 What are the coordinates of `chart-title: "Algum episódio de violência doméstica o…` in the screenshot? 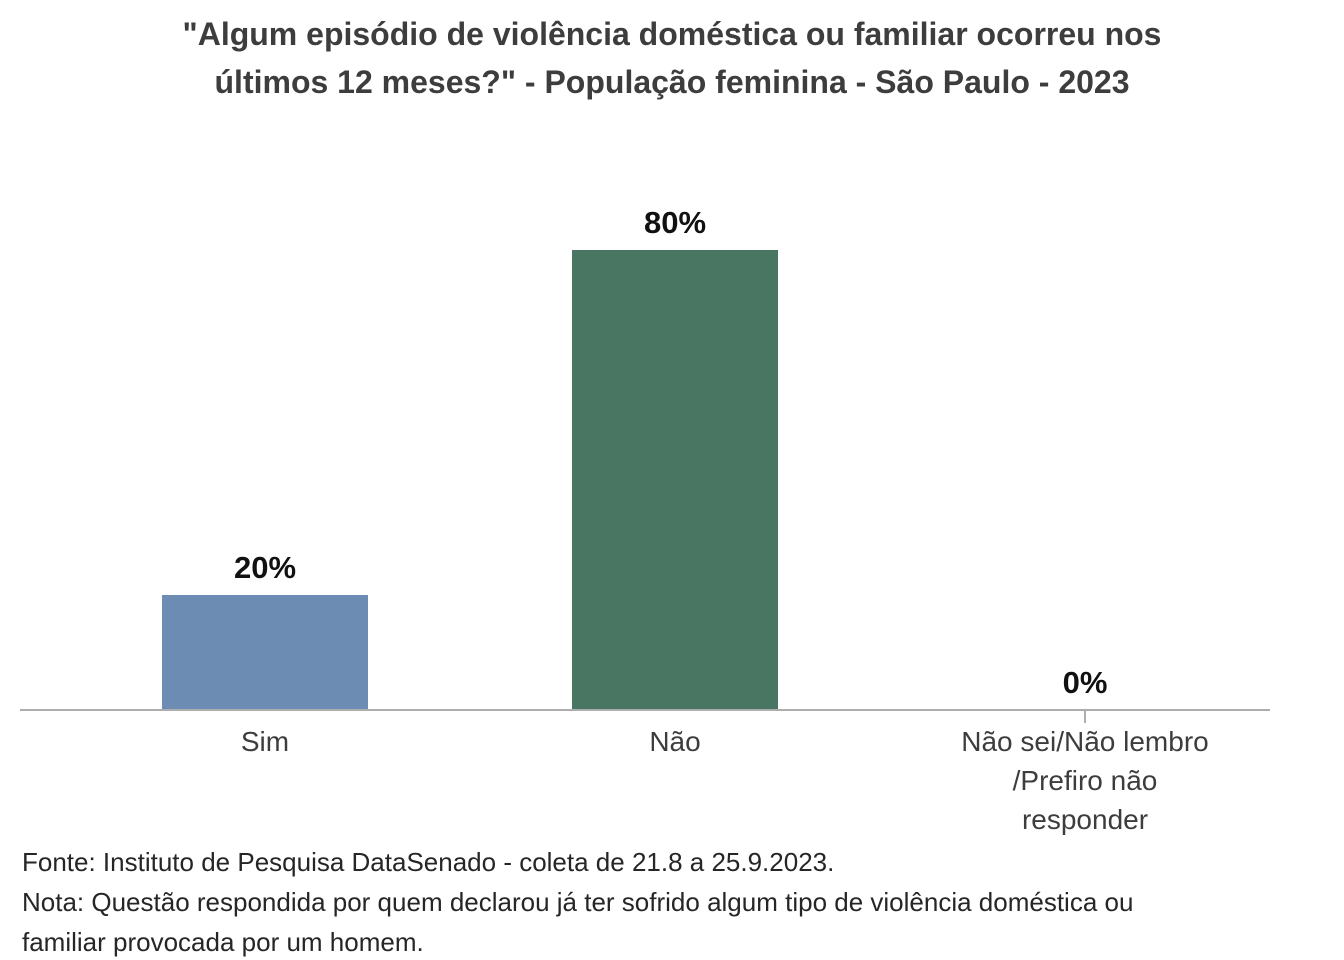 It's located at (672, 58).